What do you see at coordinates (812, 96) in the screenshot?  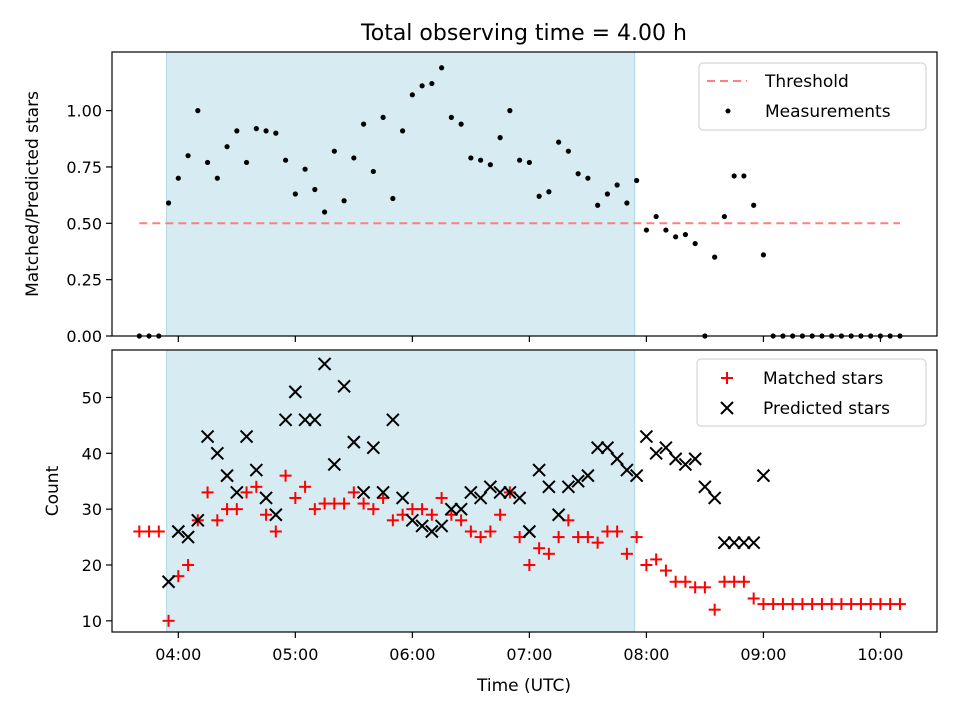 I see `top-legend: Threshold Measurements` at bounding box center [812, 96].